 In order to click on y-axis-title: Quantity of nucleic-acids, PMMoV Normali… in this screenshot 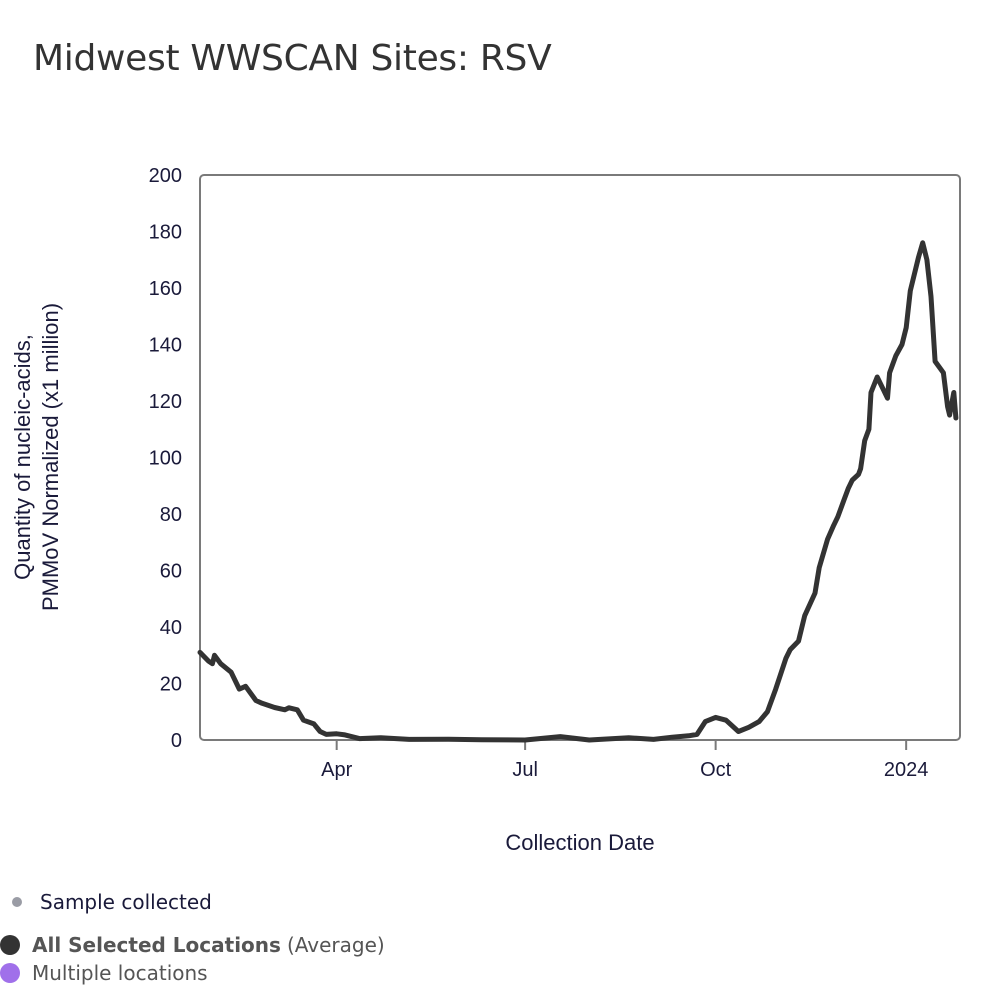, I will do `click(36, 457)`.